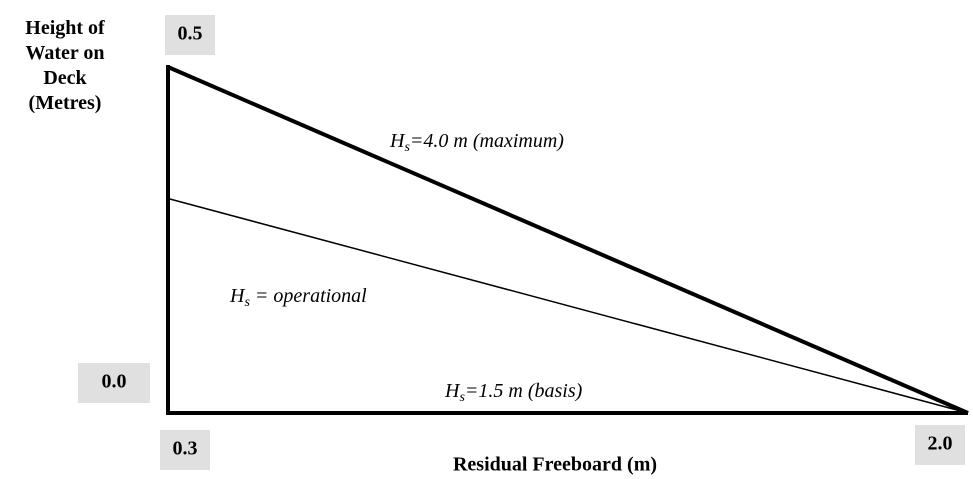 This screenshot has width=973, height=479. Describe the element at coordinates (298, 298) in the screenshot. I see `series-label: Hs = operational` at that location.